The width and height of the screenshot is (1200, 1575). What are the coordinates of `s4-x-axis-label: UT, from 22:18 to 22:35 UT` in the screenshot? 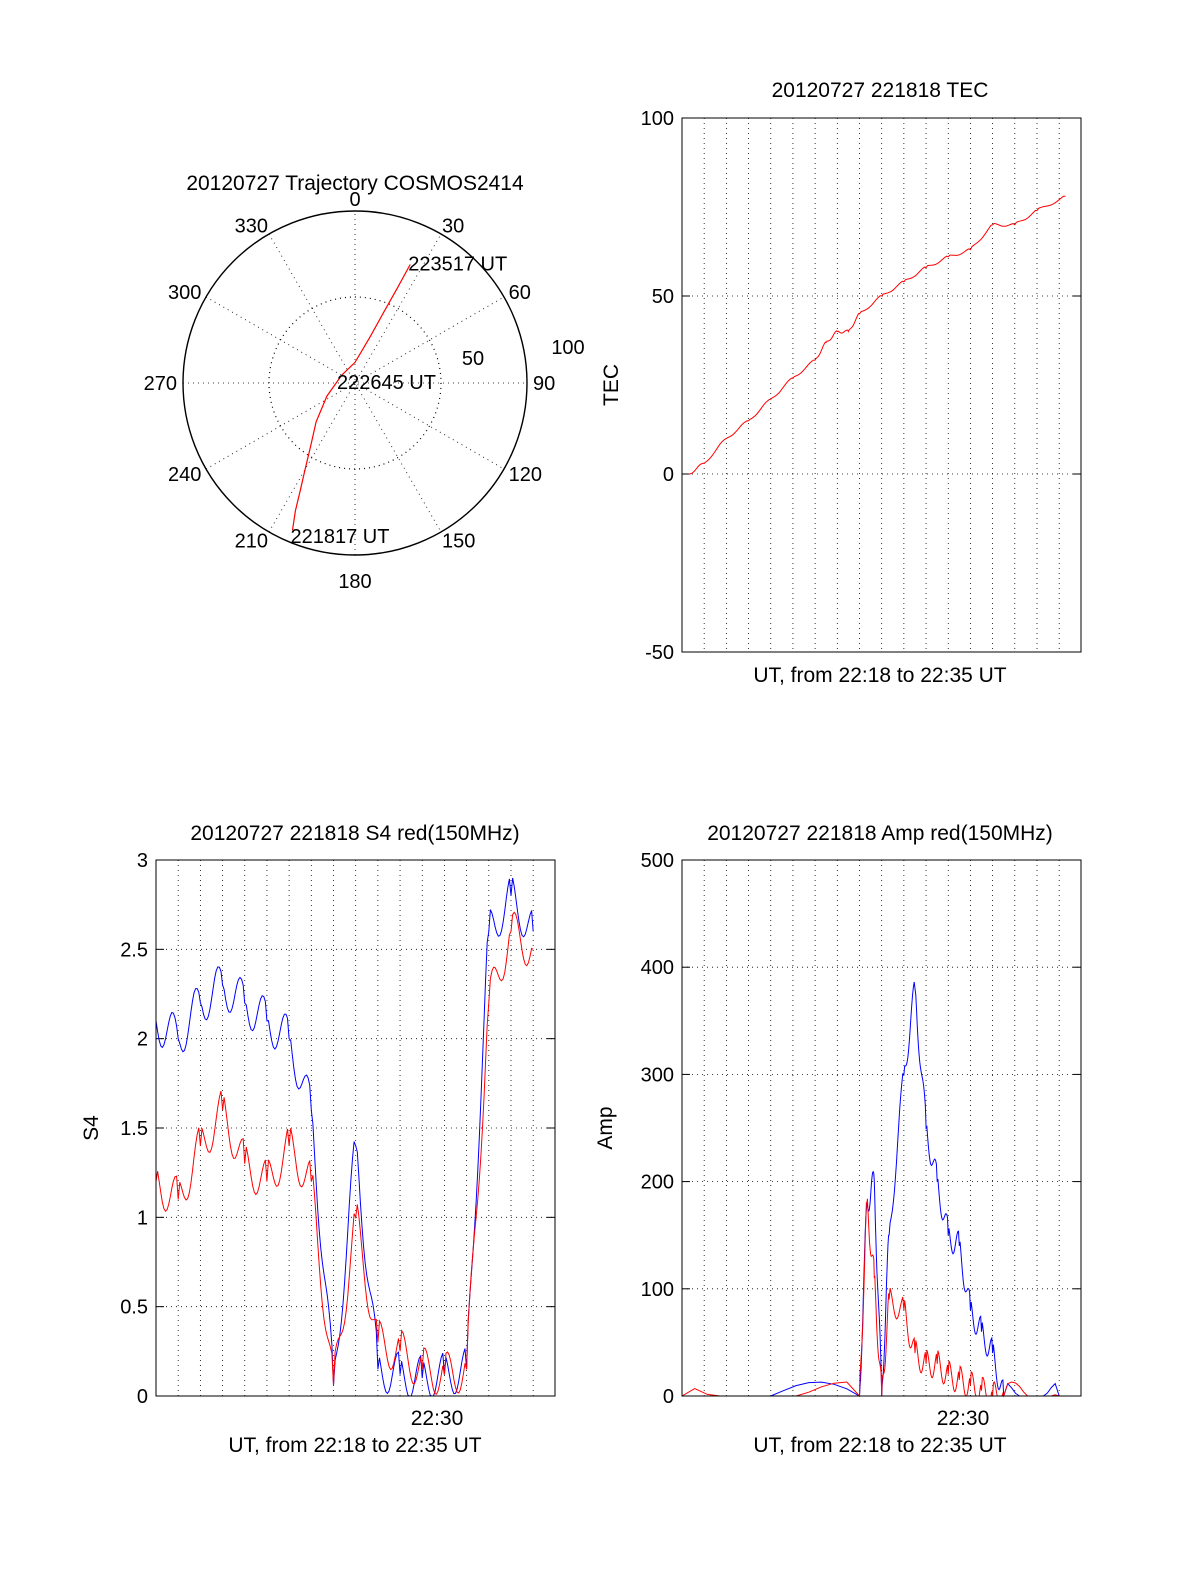 It's located at (354, 1445).